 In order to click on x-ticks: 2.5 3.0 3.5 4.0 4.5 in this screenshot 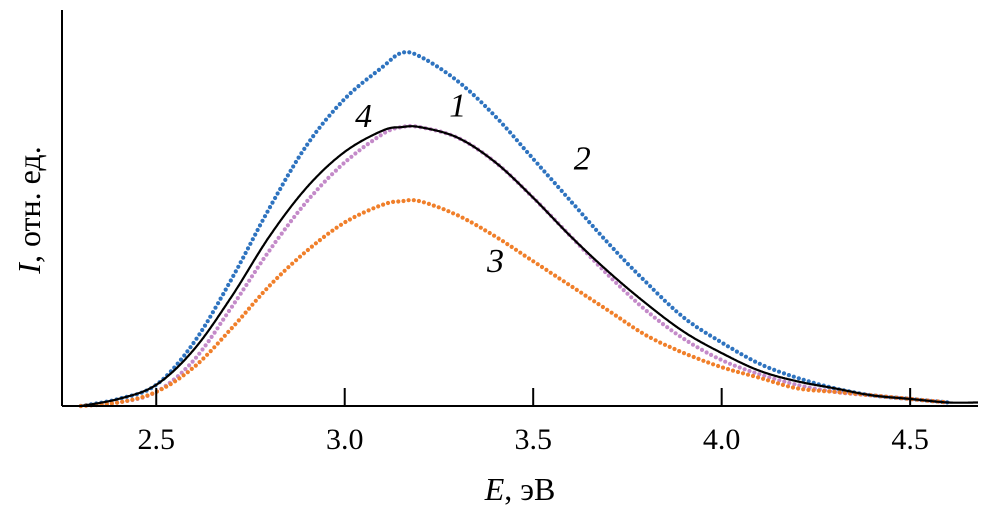, I will do `click(533, 422)`.